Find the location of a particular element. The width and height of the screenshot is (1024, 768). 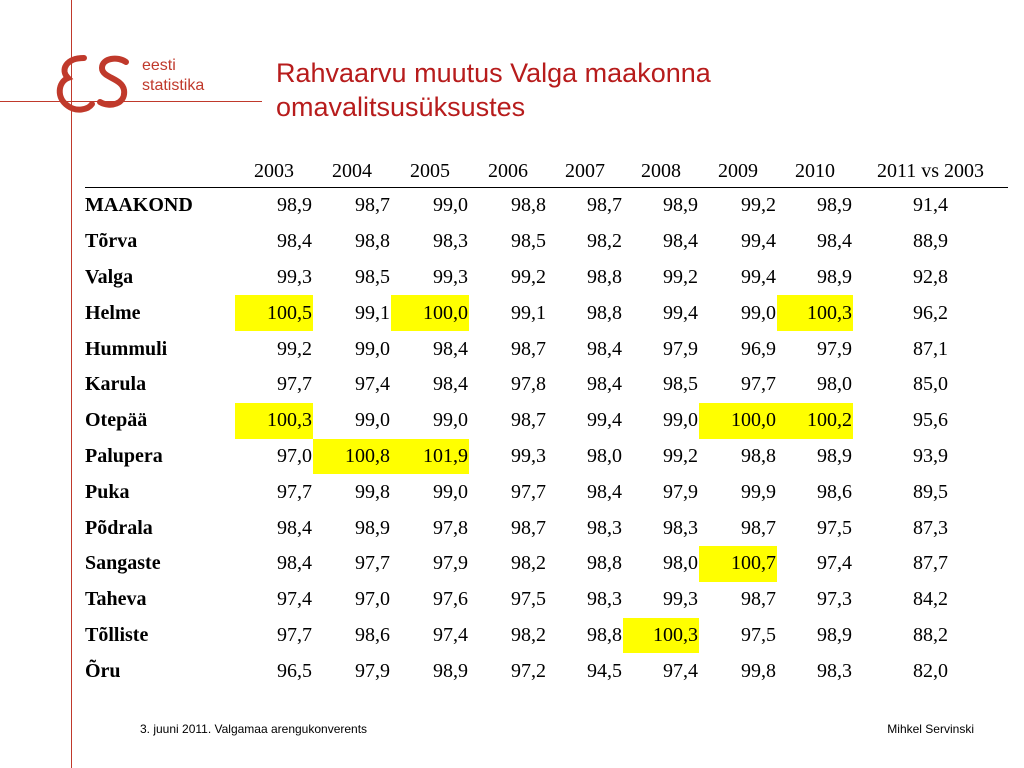

table-cell: 92,8 is located at coordinates (930, 276).